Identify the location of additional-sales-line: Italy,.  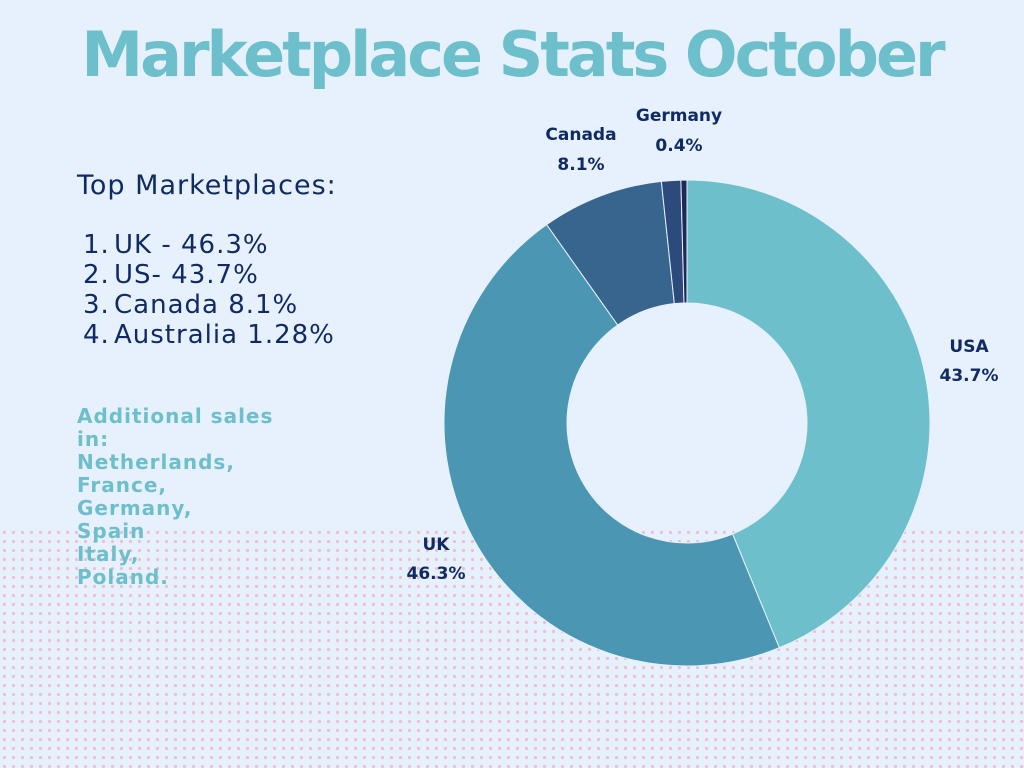
(108, 554).